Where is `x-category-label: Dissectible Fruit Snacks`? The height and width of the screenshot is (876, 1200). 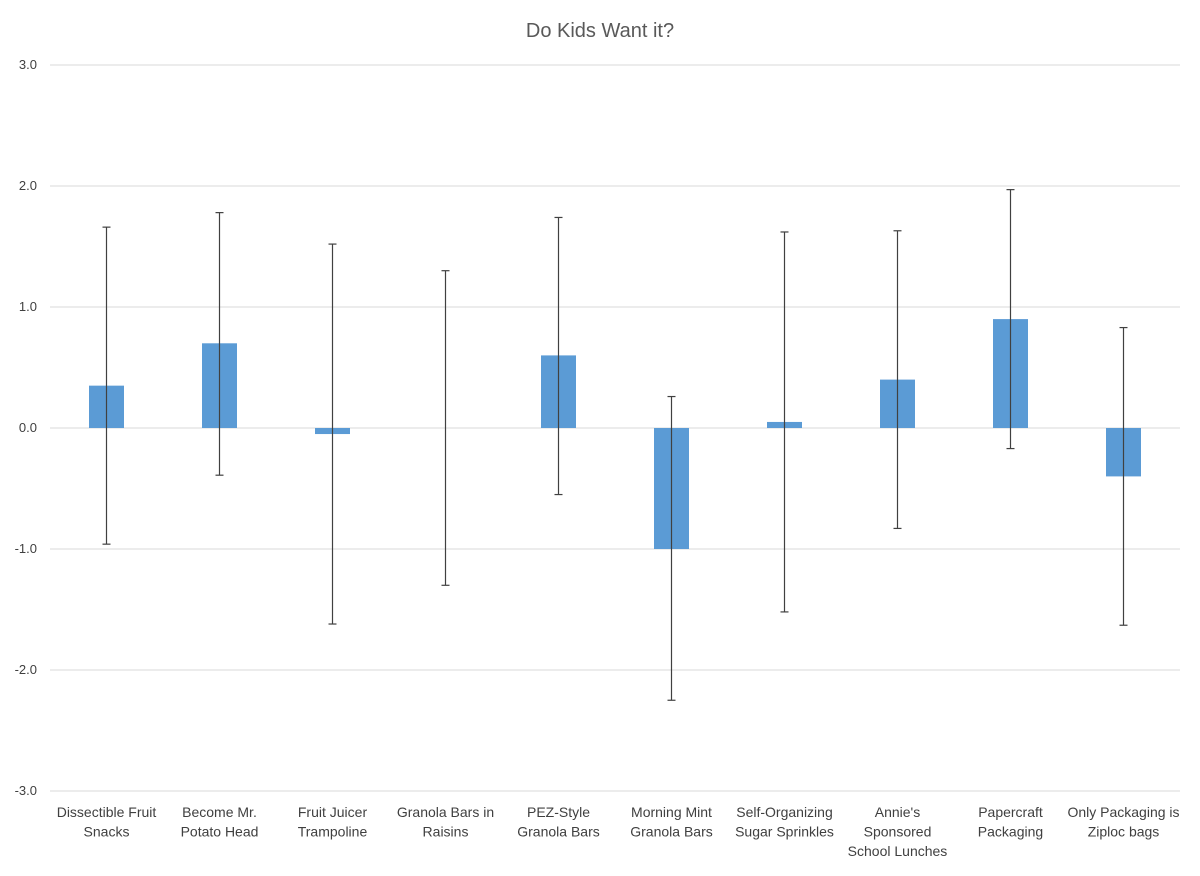
x-category-label: Dissectible Fruit Snacks is located at coordinates (107, 822).